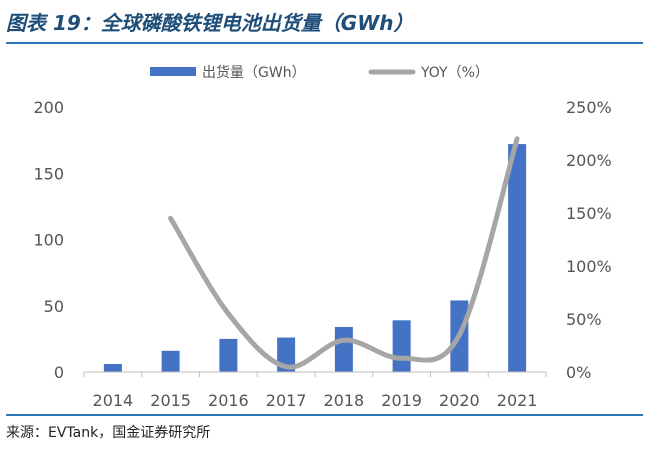 The image size is (649, 461). What do you see at coordinates (254, 72) in the screenshot?
I see `legend-bar-label: 出货量（GWh）` at bounding box center [254, 72].